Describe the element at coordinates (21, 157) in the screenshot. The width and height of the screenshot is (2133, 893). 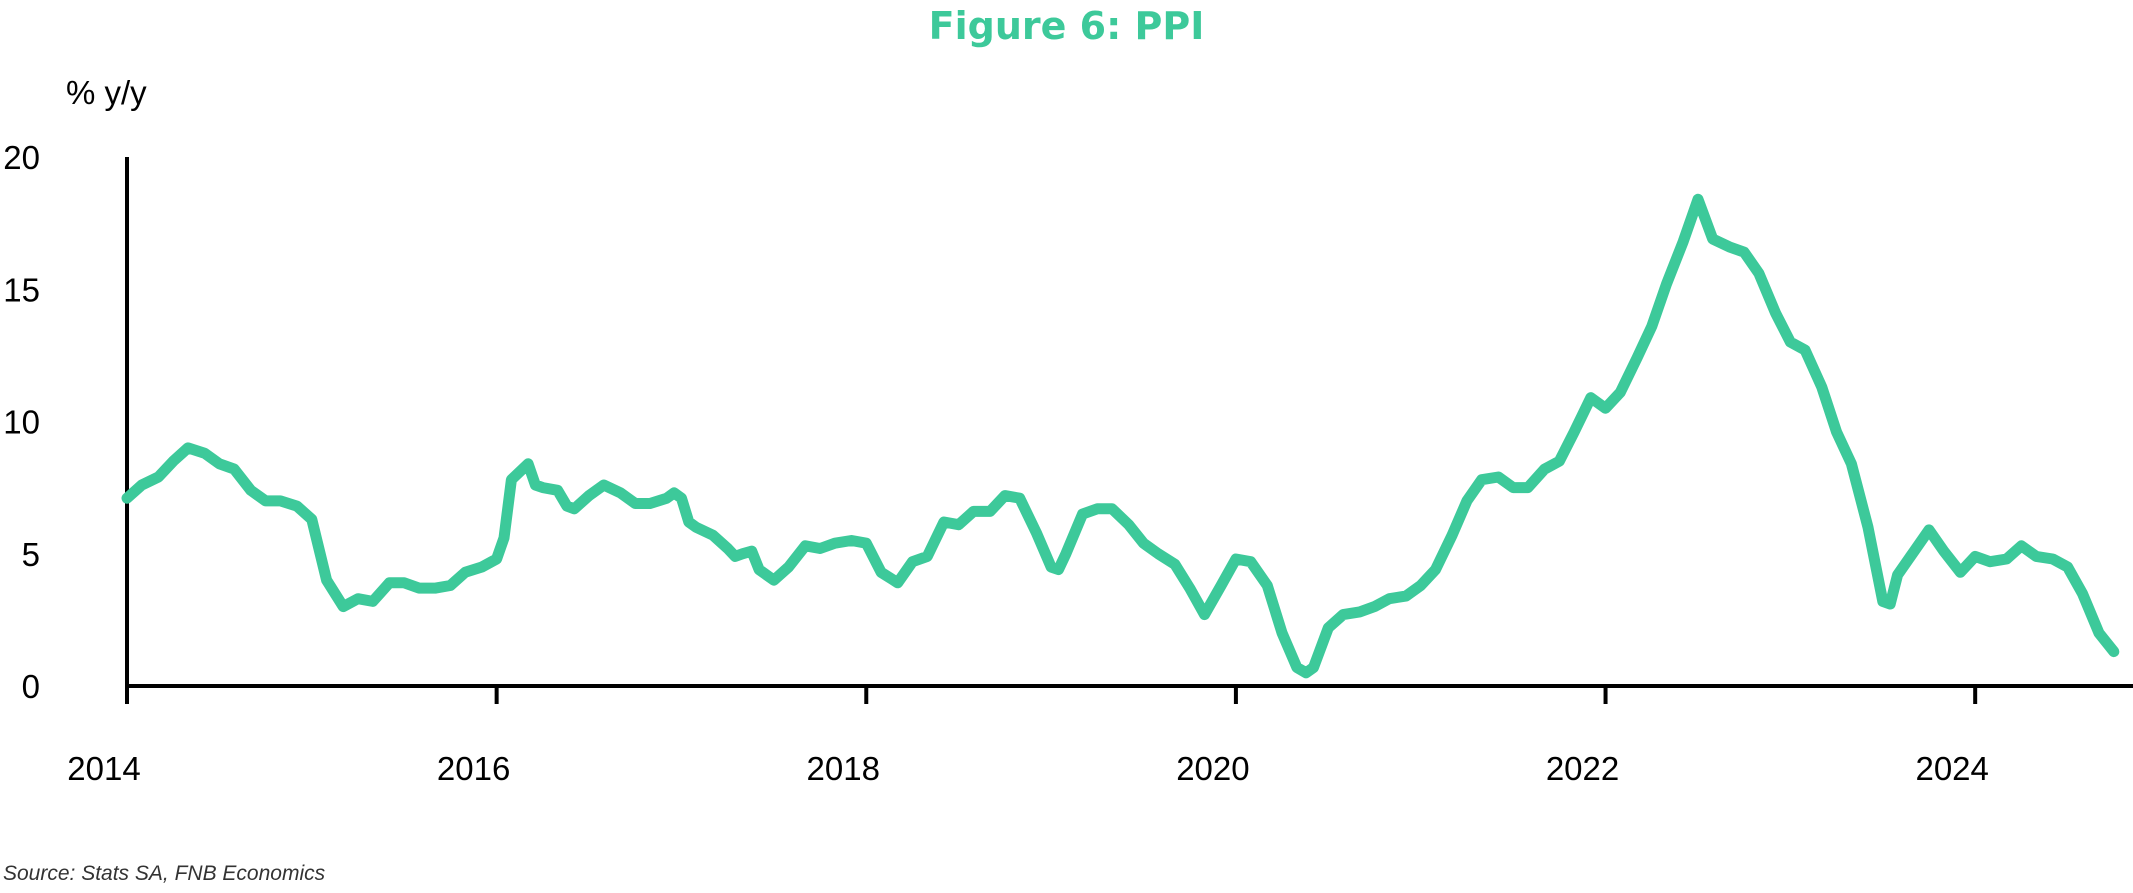
I see `y-tick-label: 20` at that location.